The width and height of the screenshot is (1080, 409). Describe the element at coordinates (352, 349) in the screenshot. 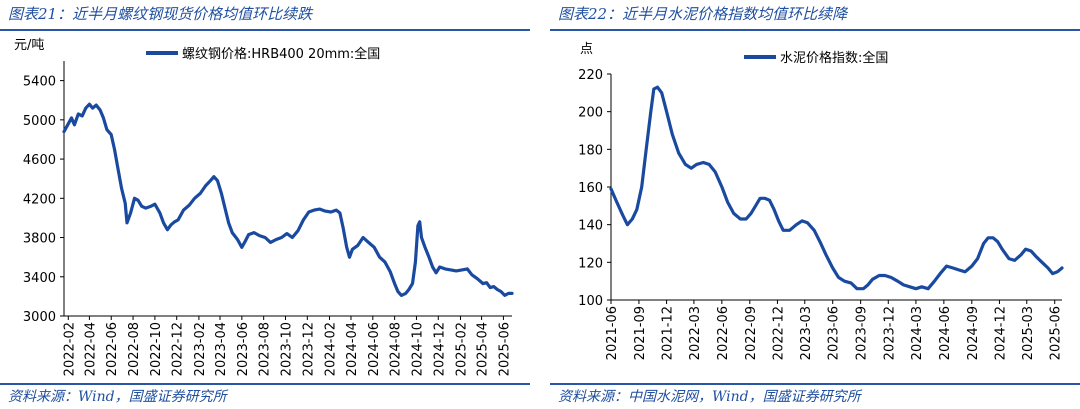

I see `x-tick-label: 2024-04` at that location.